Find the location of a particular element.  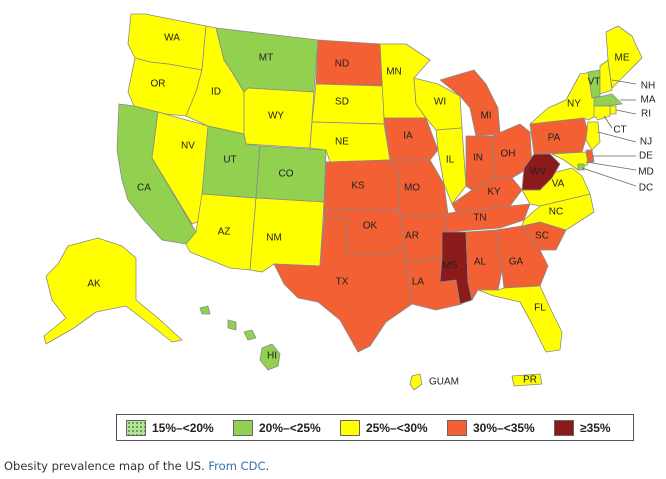

label-VT: VT is located at coordinates (594, 82).